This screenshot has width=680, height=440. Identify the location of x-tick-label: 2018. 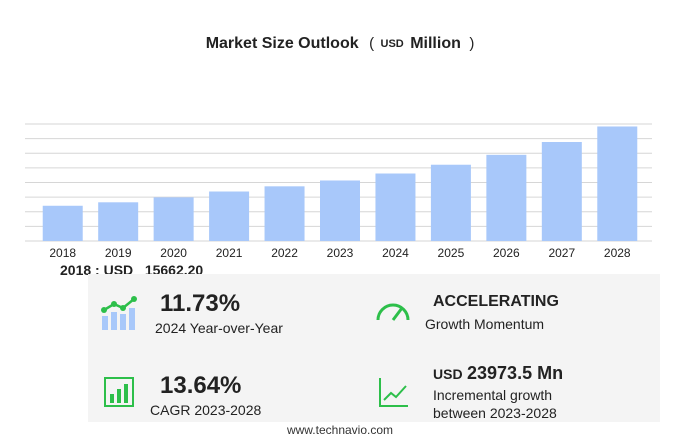
(62, 253).